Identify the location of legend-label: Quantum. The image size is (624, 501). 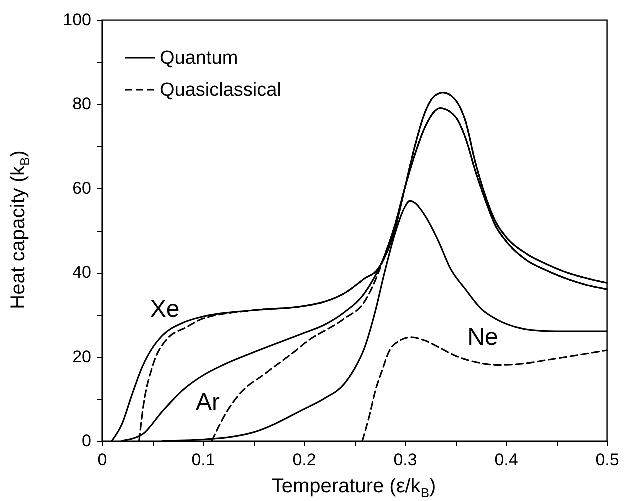
(199, 58).